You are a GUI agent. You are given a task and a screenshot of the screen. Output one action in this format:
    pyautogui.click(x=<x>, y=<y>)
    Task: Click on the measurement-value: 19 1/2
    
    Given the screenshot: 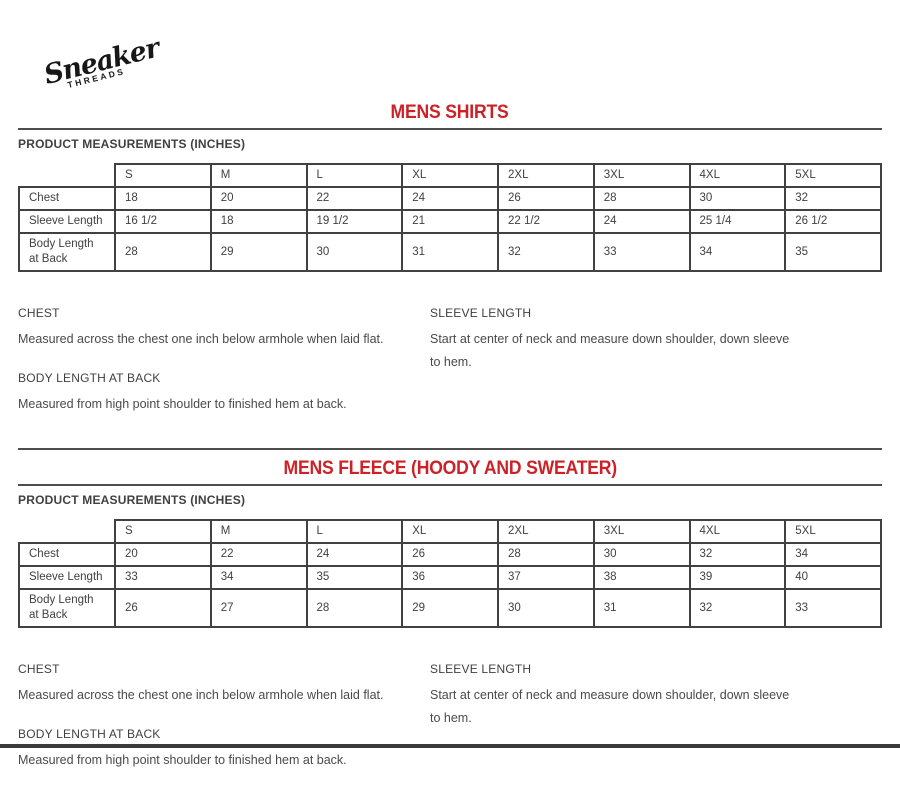 What is the action you would take?
    pyautogui.click(x=354, y=221)
    